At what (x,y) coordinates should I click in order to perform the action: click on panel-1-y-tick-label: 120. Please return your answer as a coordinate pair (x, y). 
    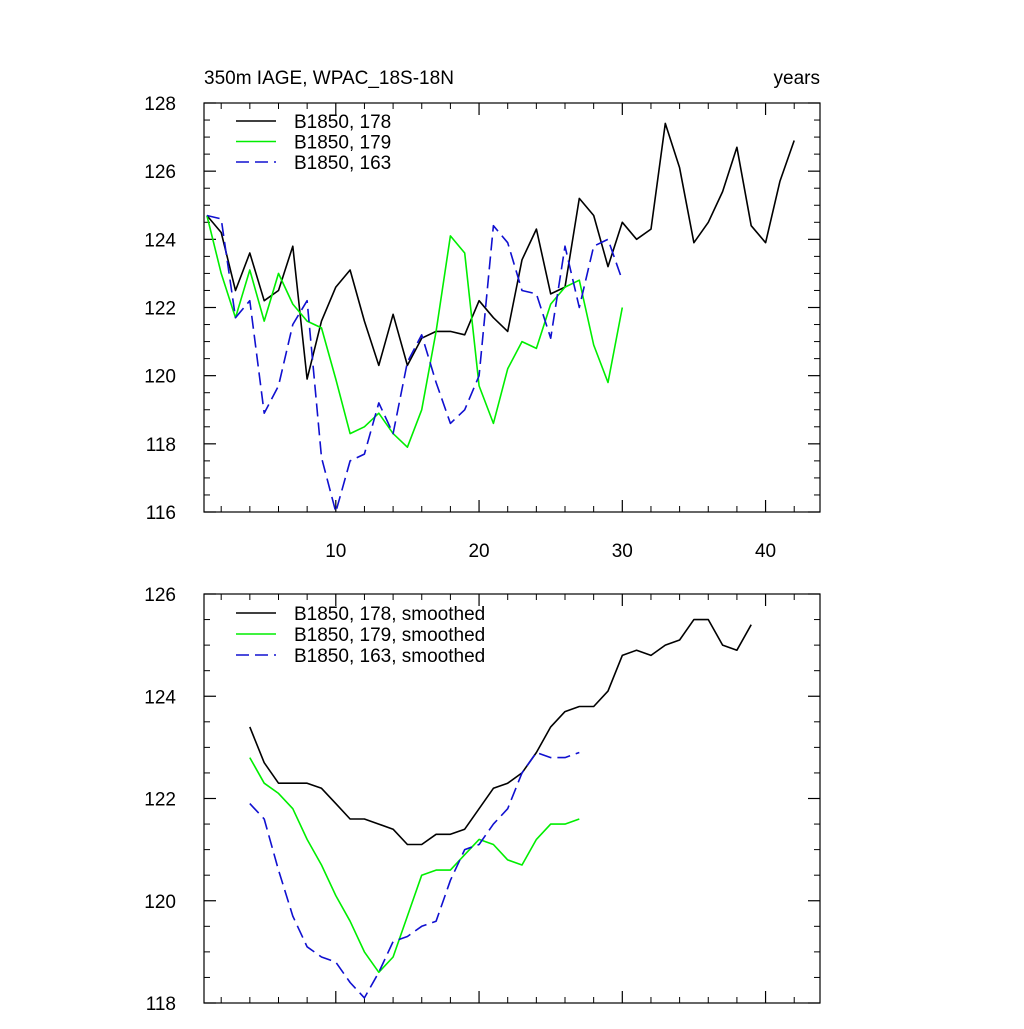
    Looking at the image, I should click on (160, 377).